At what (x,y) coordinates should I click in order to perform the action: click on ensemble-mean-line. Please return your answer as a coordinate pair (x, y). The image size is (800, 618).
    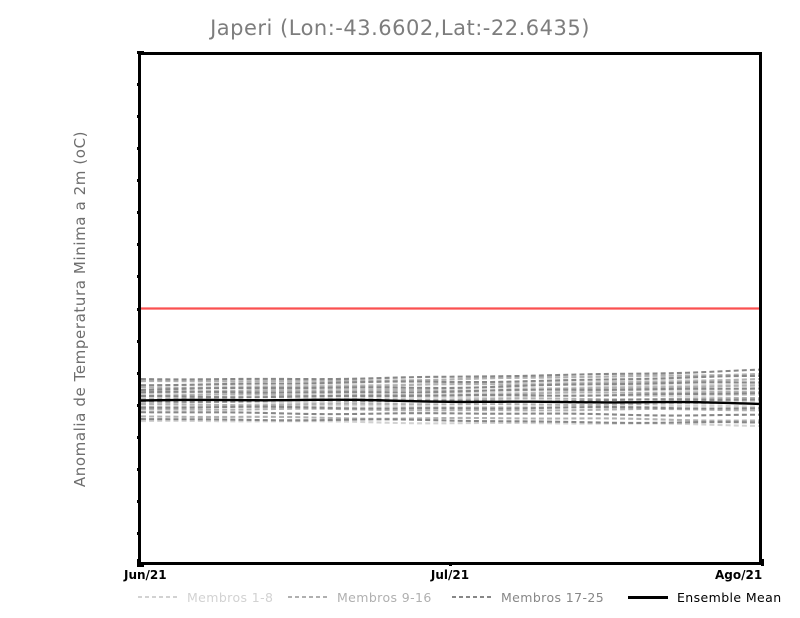
    Looking at the image, I should click on (450, 402).